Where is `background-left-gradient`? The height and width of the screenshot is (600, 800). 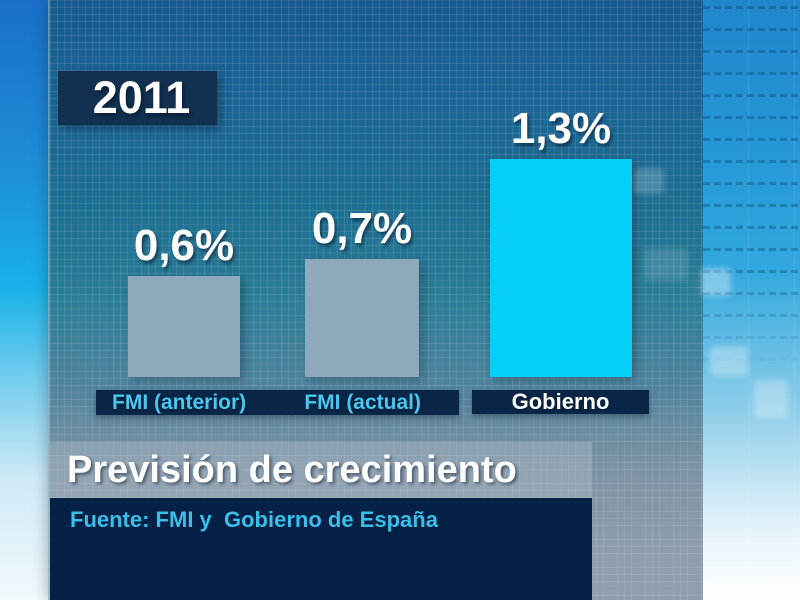
background-left-gradient is located at coordinates (24, 300).